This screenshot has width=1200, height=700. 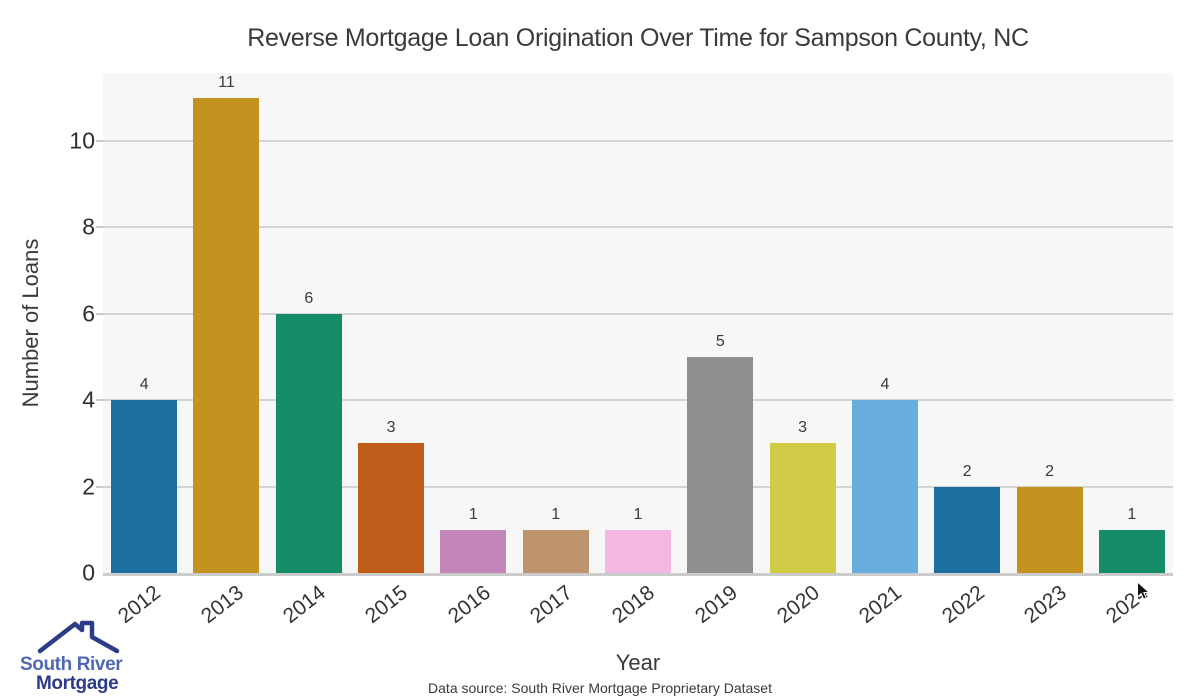 I want to click on bar-value-label-2024: 1, so click(x=1132, y=514).